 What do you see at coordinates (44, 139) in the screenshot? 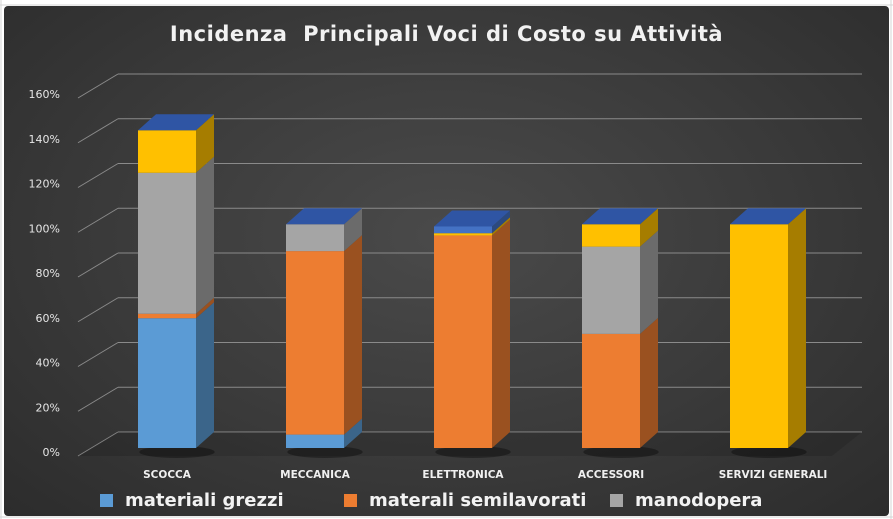
I see `y-tick-label: 140%` at bounding box center [44, 139].